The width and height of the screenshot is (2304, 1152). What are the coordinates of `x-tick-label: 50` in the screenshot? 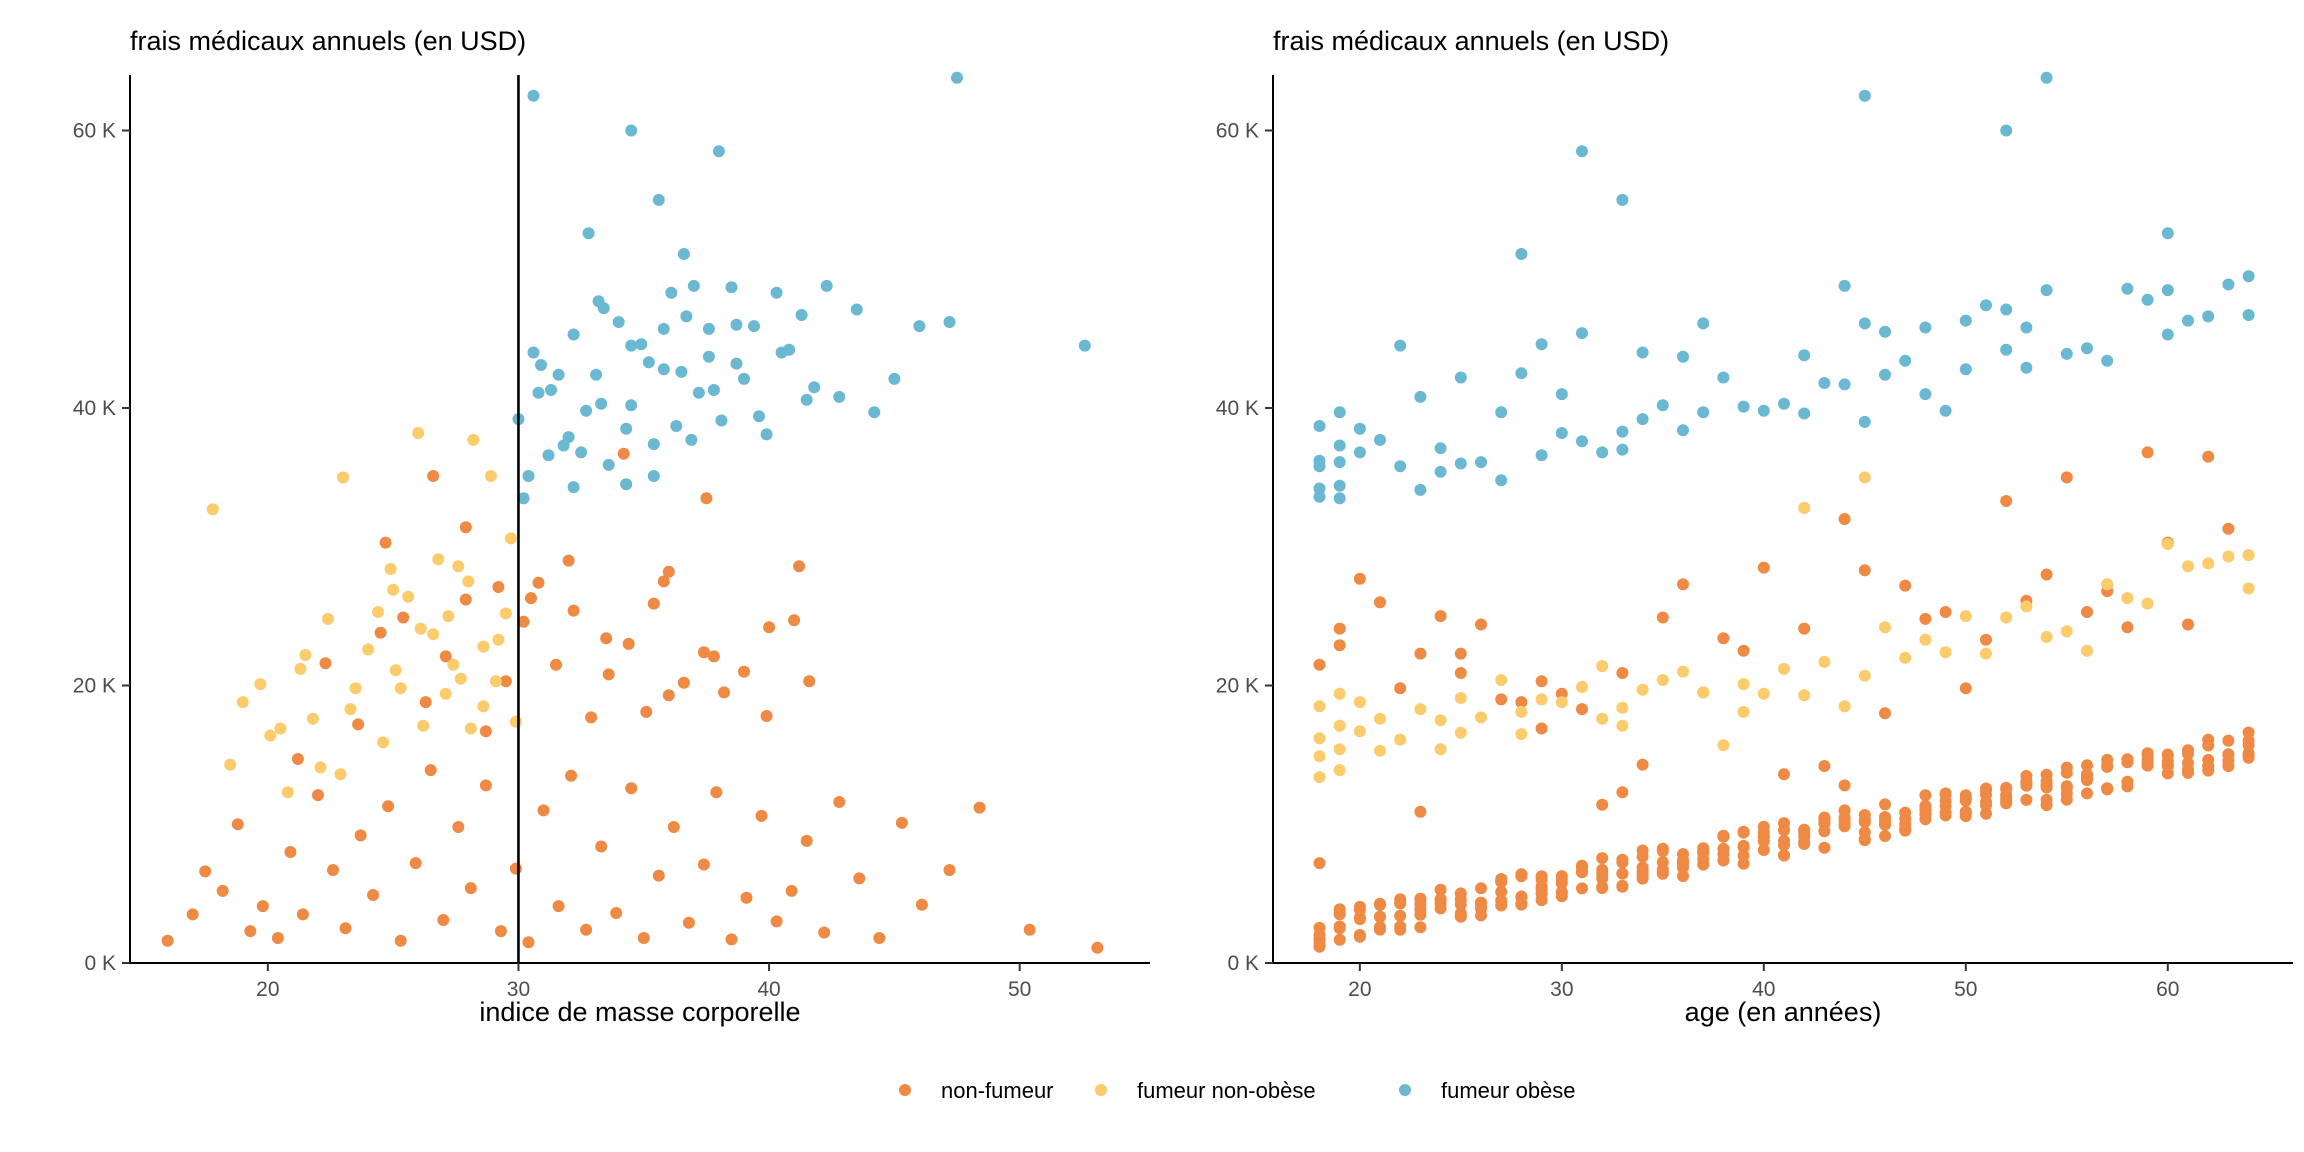 It's located at (1019, 989).